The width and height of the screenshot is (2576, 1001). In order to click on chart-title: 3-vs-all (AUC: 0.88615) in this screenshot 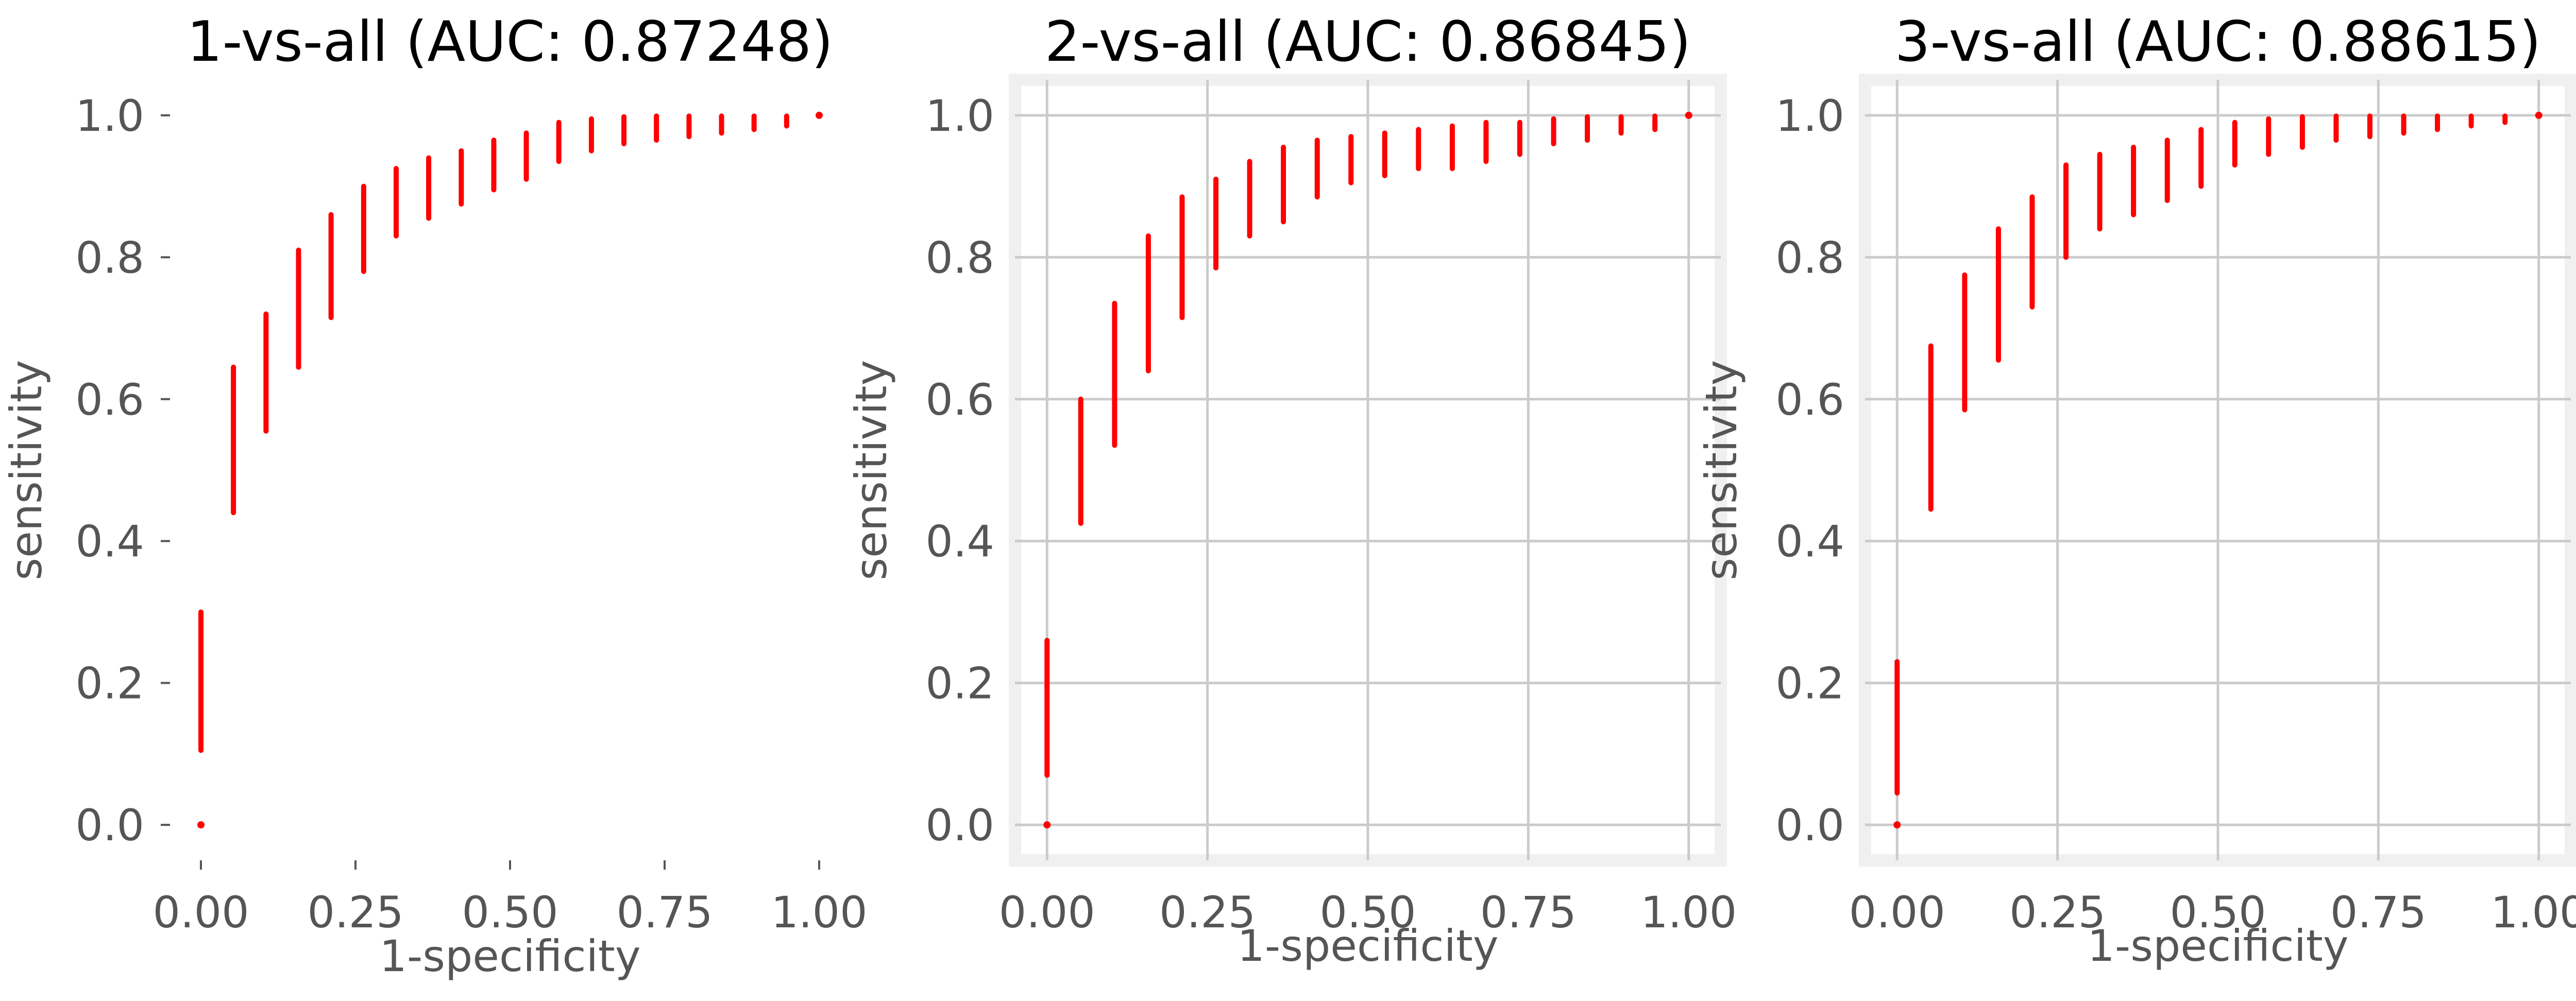, I will do `click(2218, 42)`.